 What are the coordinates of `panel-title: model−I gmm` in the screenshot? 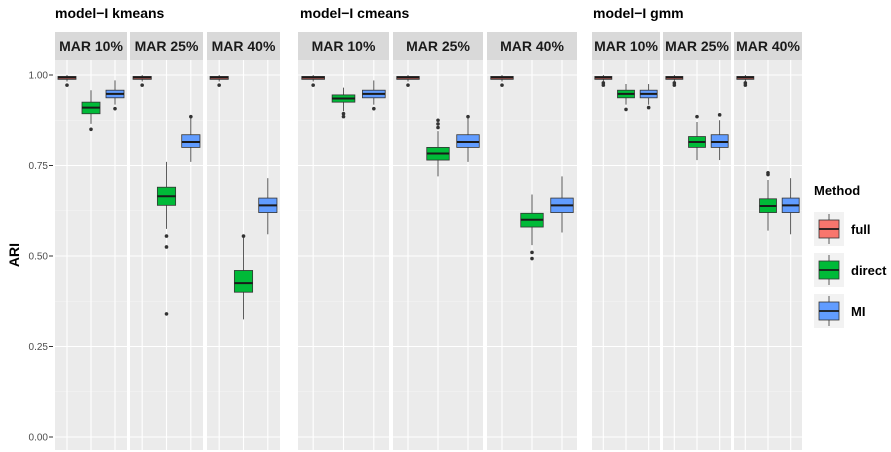 It's located at (638, 13).